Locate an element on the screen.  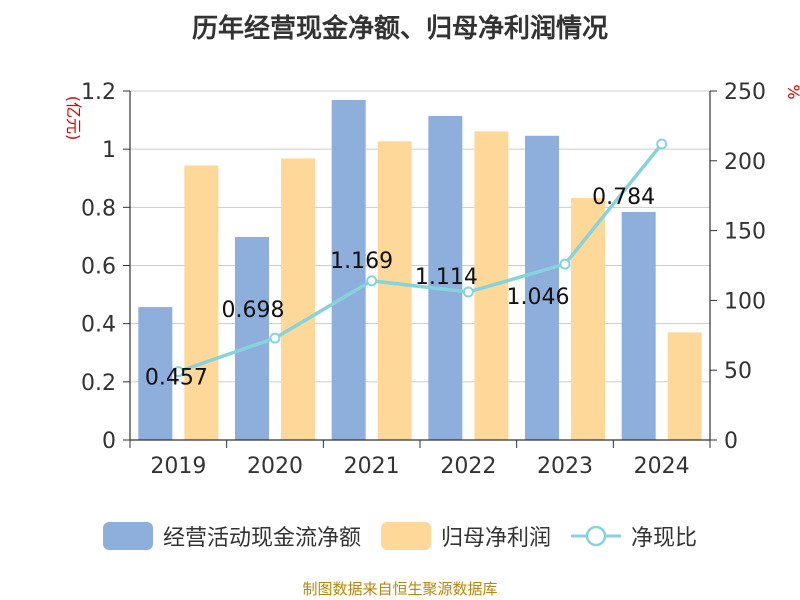
data-label-operating-cash: 0.457 is located at coordinates (176, 378).